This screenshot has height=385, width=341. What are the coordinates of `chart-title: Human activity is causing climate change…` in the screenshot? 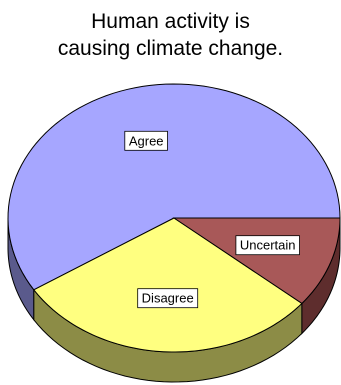 It's located at (170, 35).